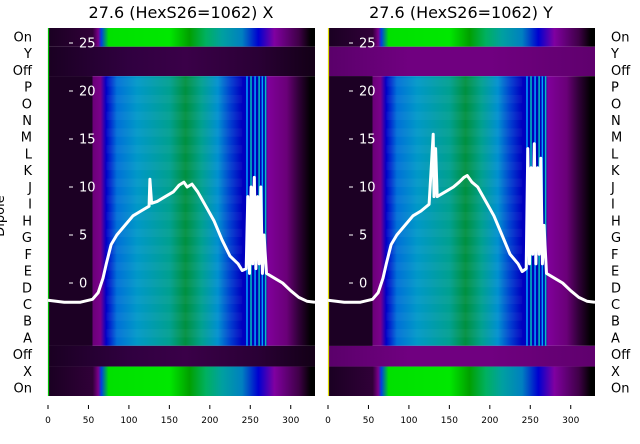 The width and height of the screenshot is (640, 444). I want to click on x-tick-label: 150, so click(169, 421).